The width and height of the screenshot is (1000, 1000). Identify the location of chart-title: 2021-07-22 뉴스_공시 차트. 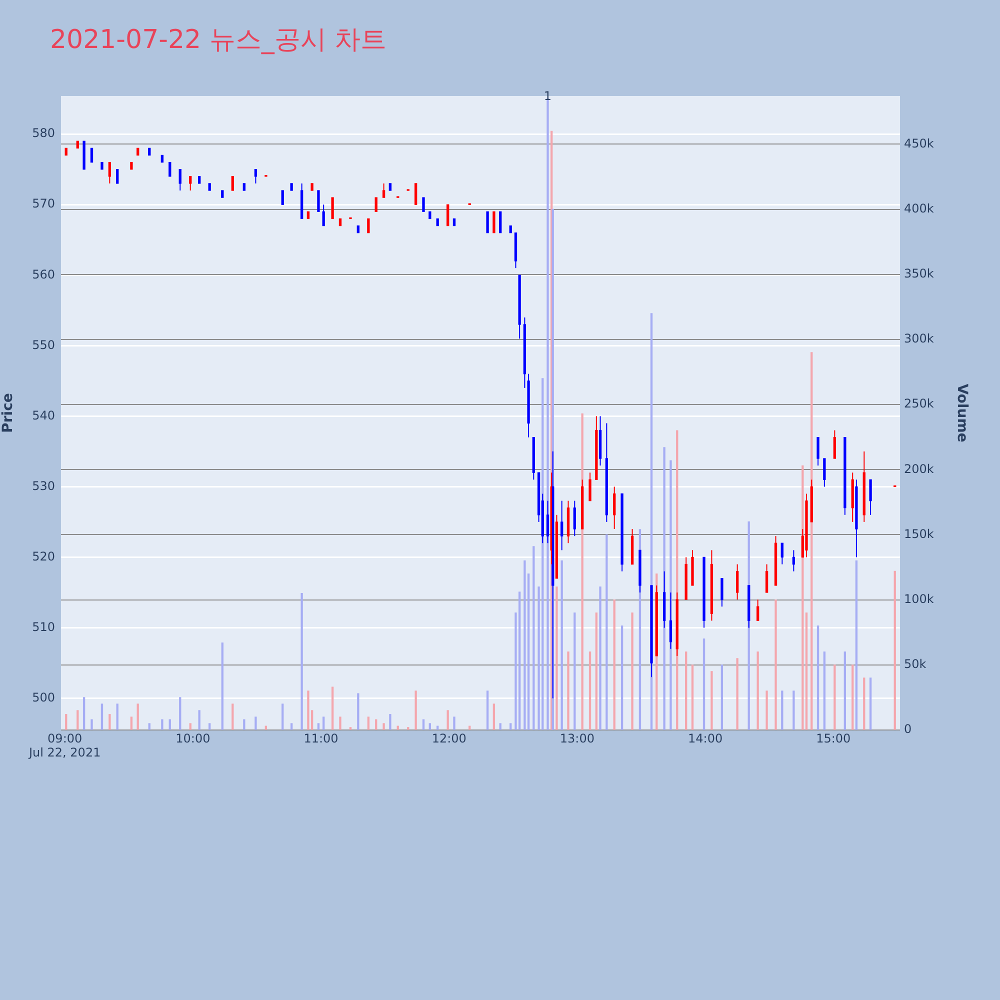
(218, 40).